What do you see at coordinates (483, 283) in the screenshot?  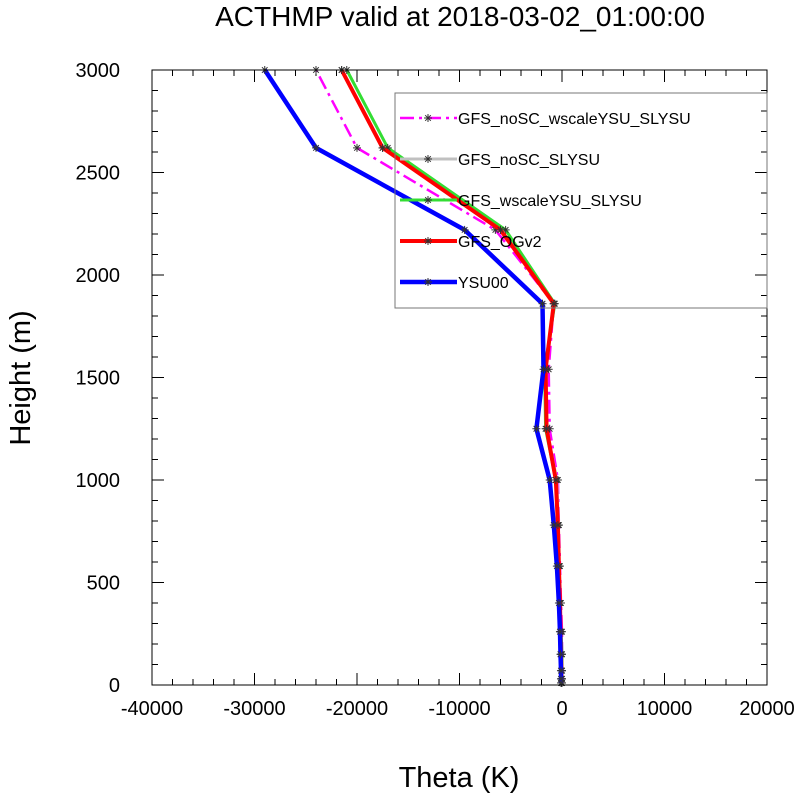 I see `legend-label: YSU00` at bounding box center [483, 283].